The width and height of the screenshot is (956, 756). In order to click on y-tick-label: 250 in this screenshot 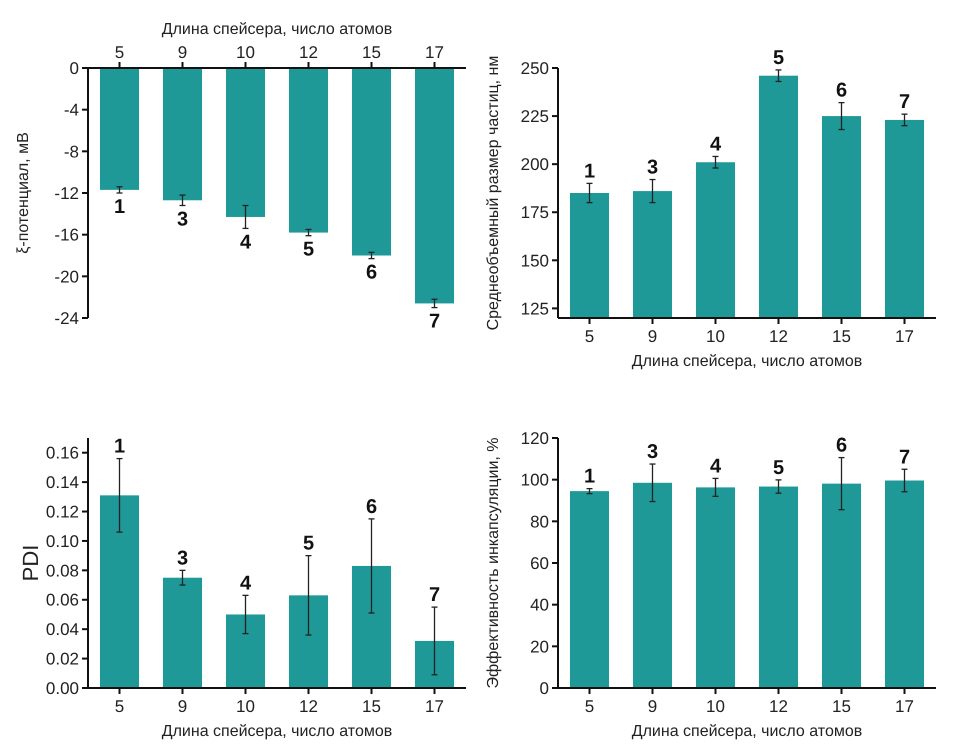, I will do `click(534, 68)`.